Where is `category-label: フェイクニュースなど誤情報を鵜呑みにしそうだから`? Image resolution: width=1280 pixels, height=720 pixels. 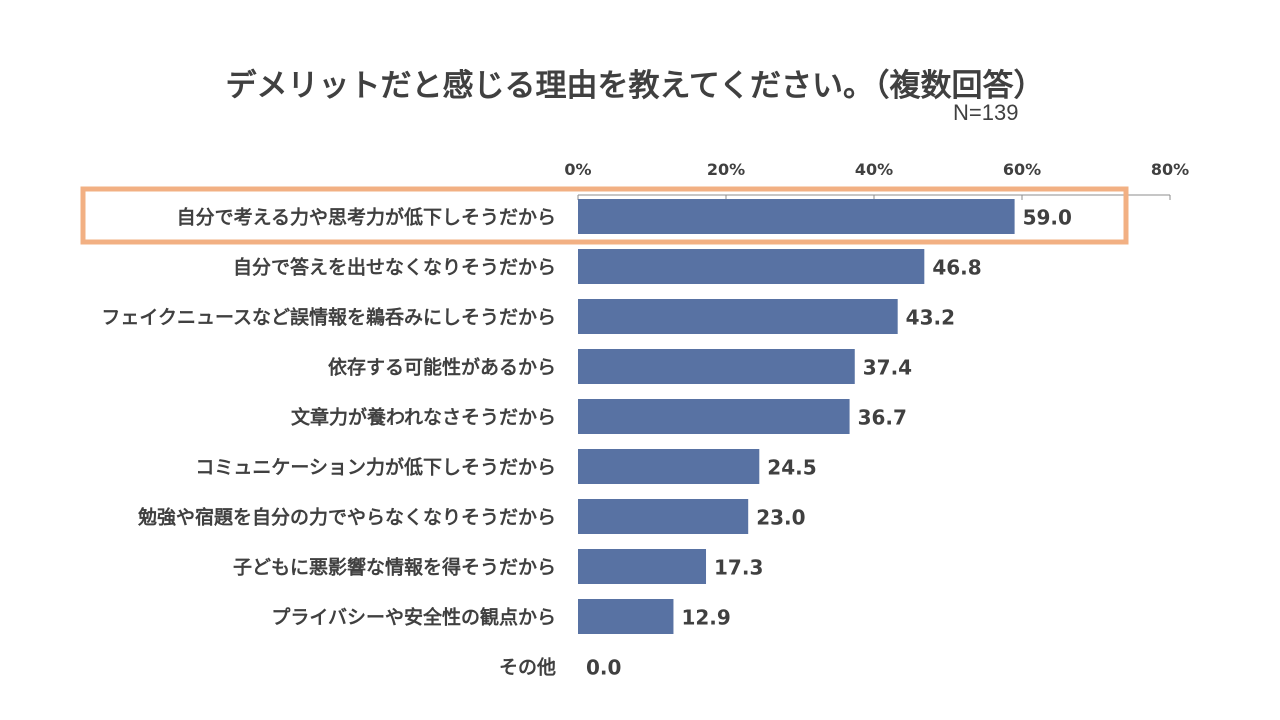 category-label: フェイクニュースなど誤情報を鵜呑みにしそうだから is located at coordinates (328, 317).